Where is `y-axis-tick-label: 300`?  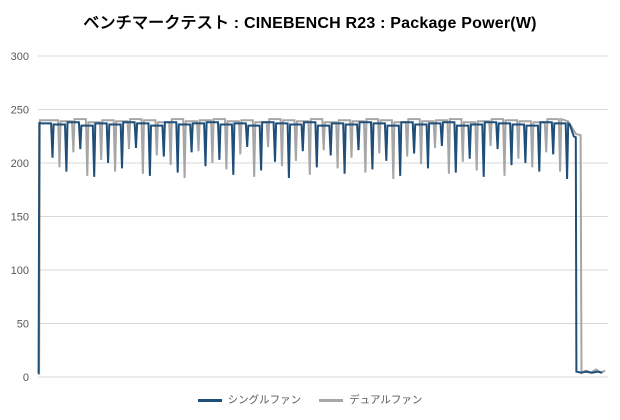 y-axis-tick-label: 300 is located at coordinates (20, 57).